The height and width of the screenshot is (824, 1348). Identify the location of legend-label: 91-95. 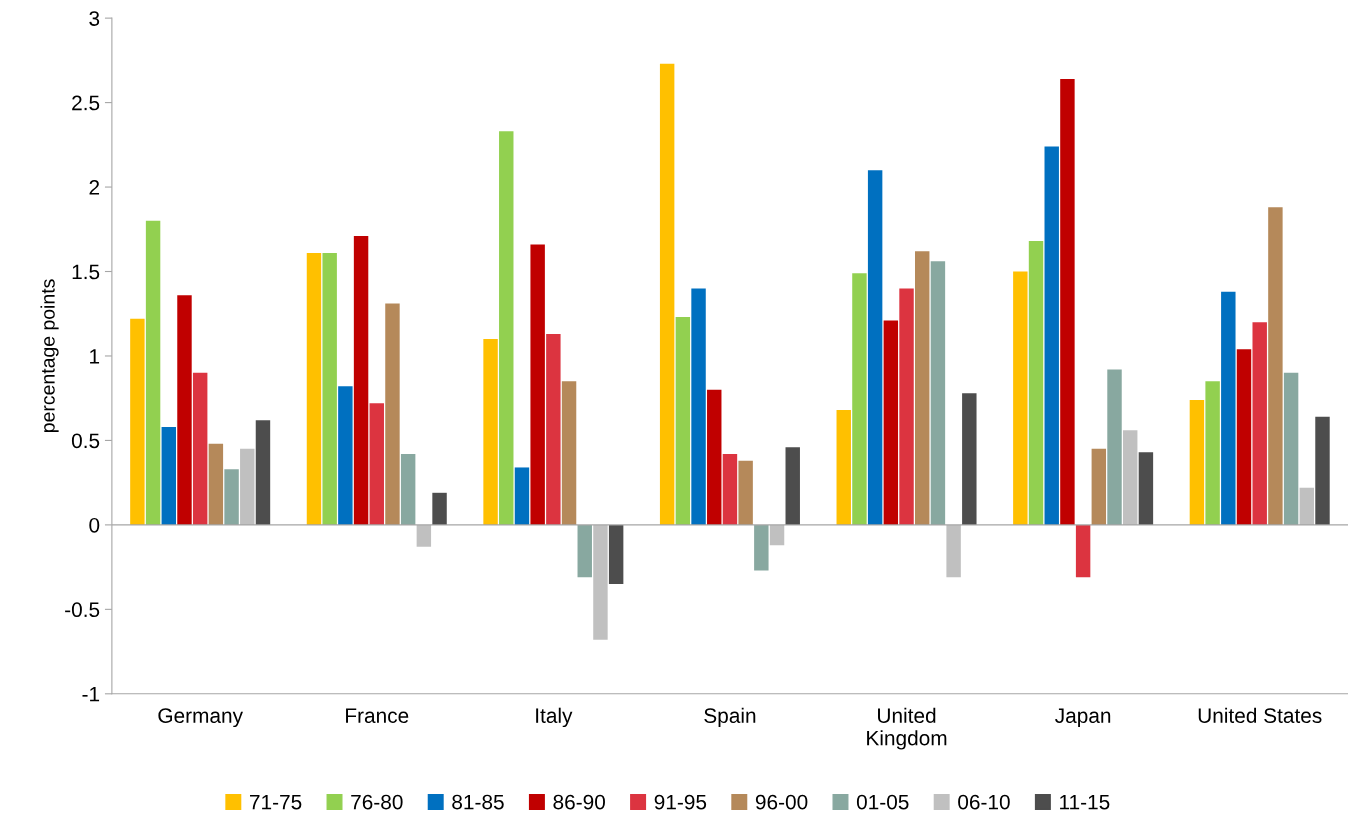
(680, 802).